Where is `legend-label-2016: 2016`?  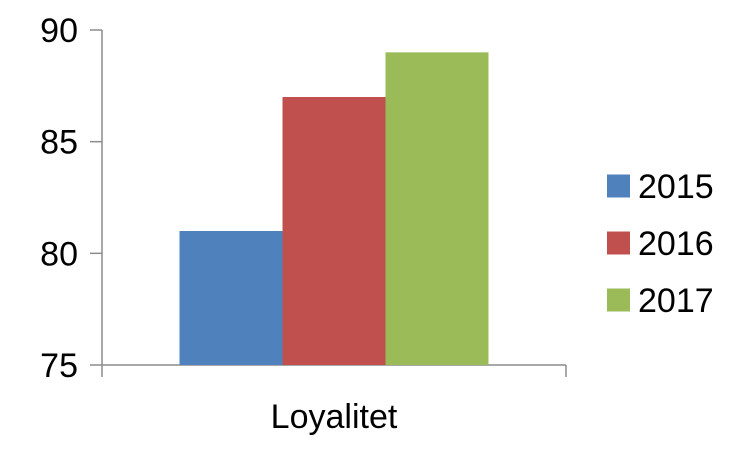
legend-label-2016: 2016 is located at coordinates (676, 244).